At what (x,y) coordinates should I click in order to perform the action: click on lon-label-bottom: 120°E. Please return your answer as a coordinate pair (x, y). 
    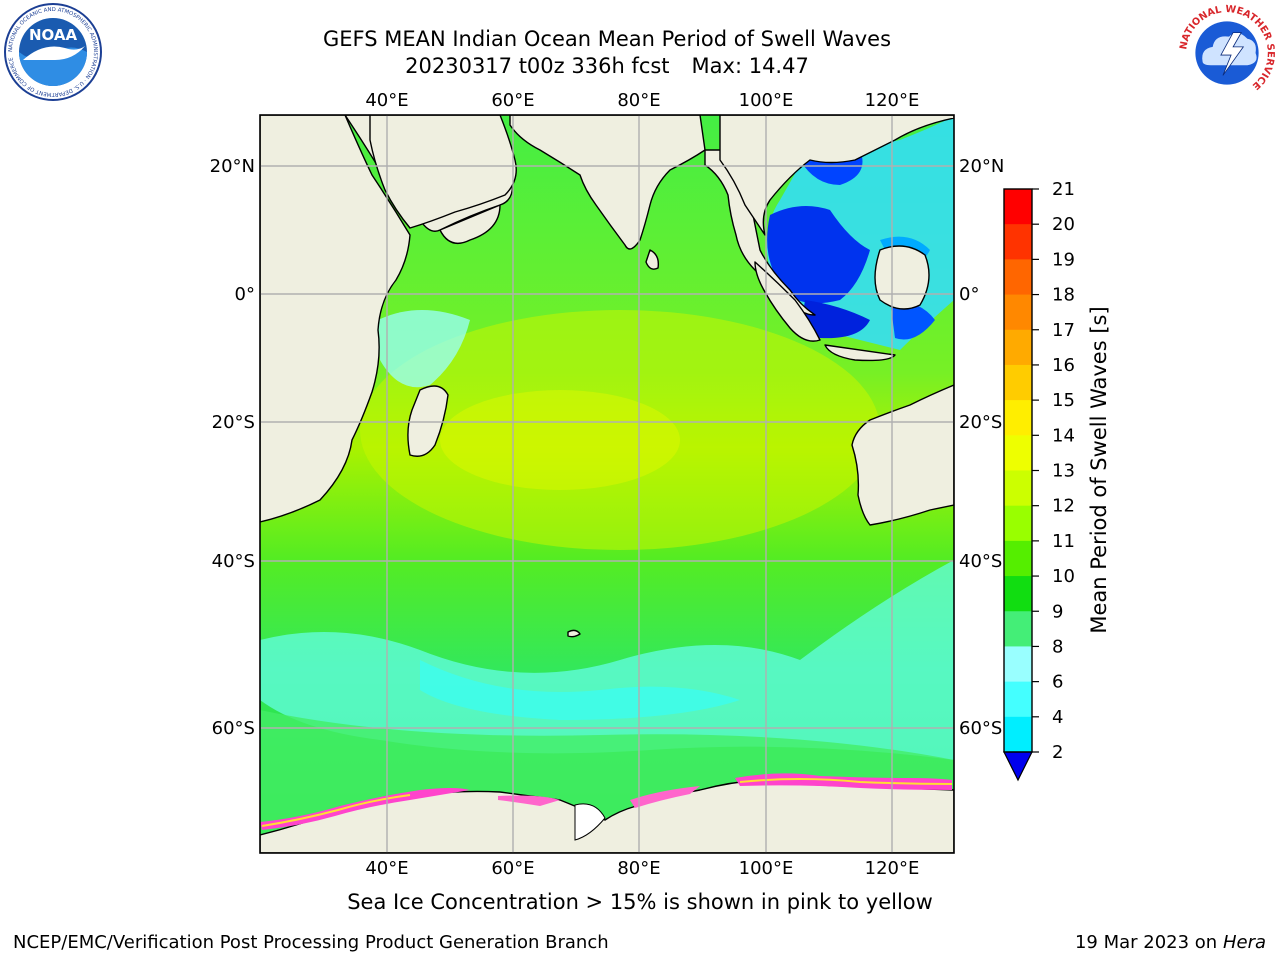
    Looking at the image, I should click on (892, 868).